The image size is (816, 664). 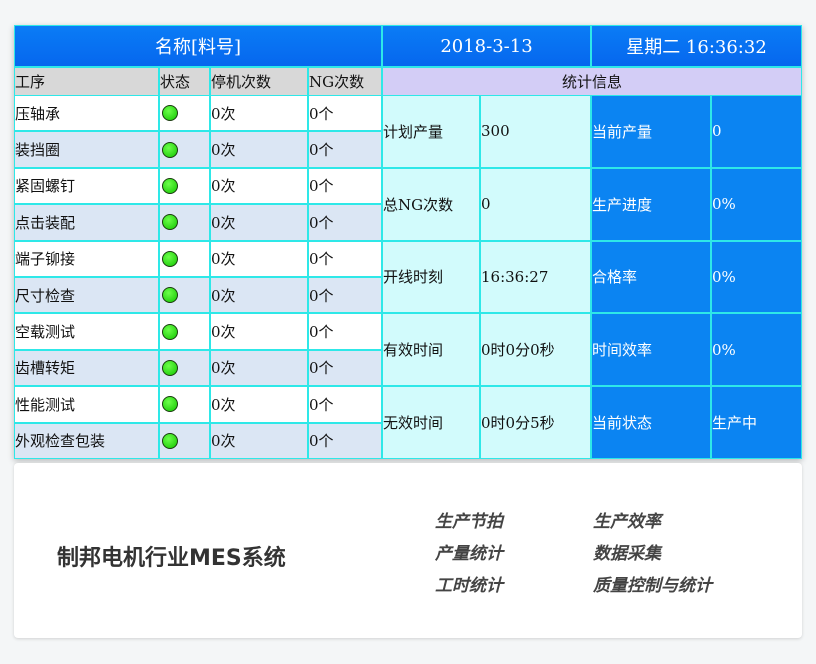 What do you see at coordinates (431, 350) in the screenshot?
I see `stat-label: 有效时间` at bounding box center [431, 350].